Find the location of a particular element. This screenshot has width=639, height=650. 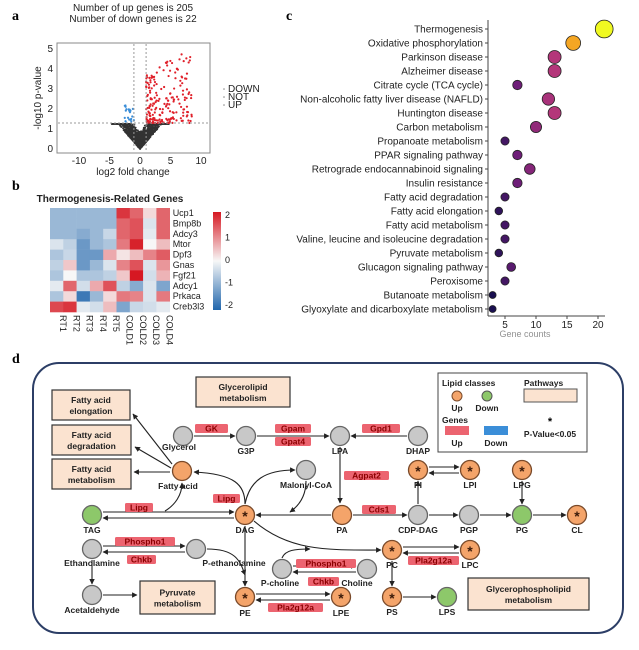

colorbar-tick: -1 is located at coordinates (229, 283).